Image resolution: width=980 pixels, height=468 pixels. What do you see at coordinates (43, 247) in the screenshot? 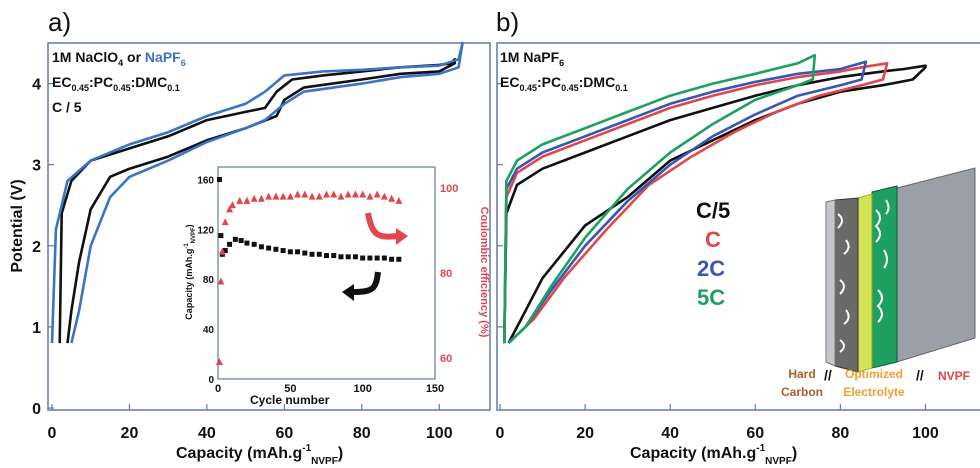
I see `plot-a-y-ticks: 0 1 2 3 4` at bounding box center [43, 247].